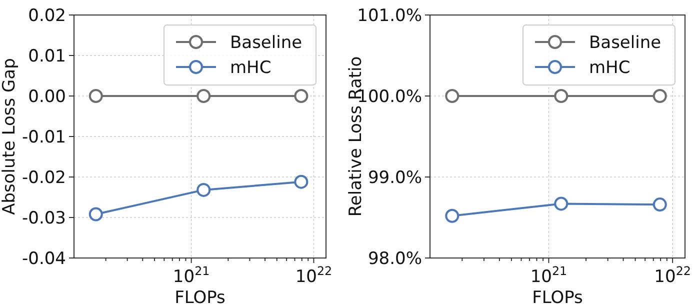 Image resolution: width=696 pixels, height=307 pixels. Describe the element at coordinates (44, 218) in the screenshot. I see `y-tick-label: -0.03` at that location.